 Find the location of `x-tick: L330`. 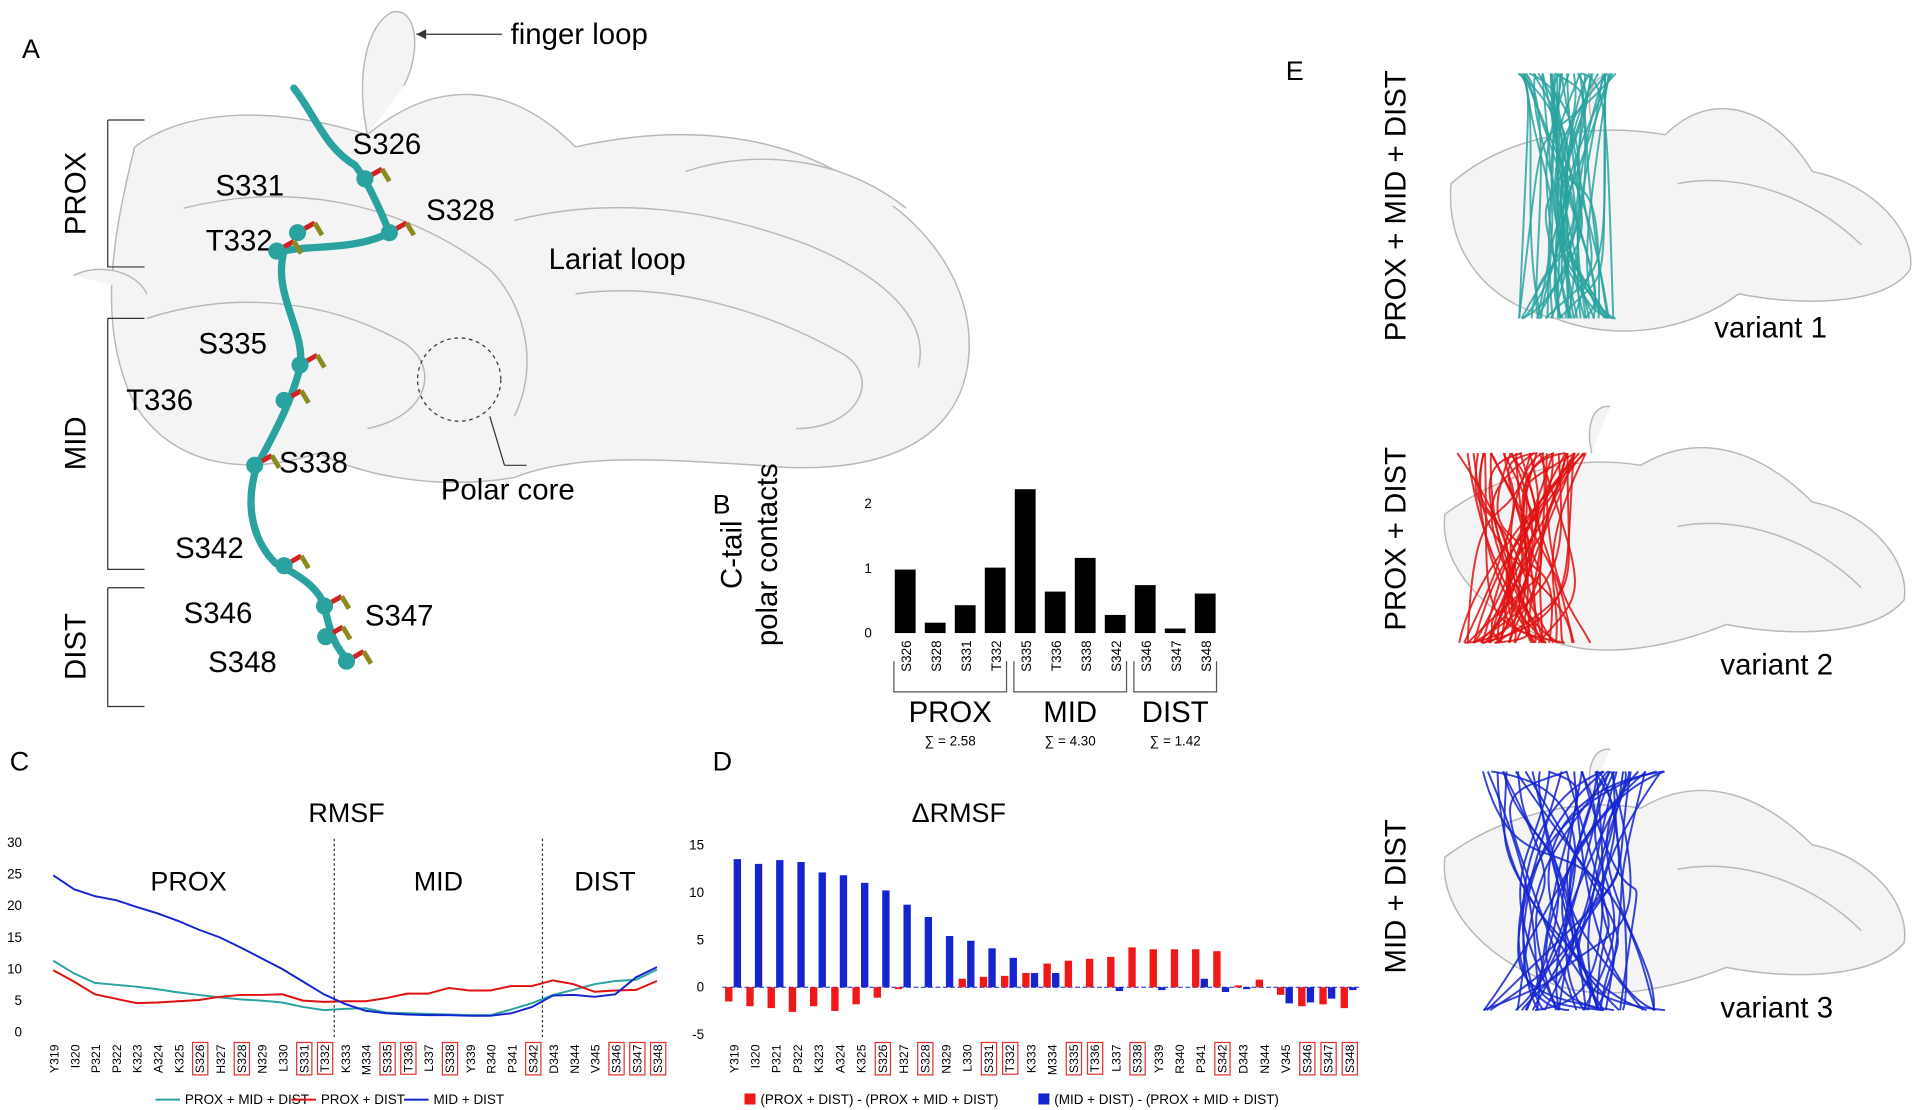

x-tick: L330 is located at coordinates (283, 1057).